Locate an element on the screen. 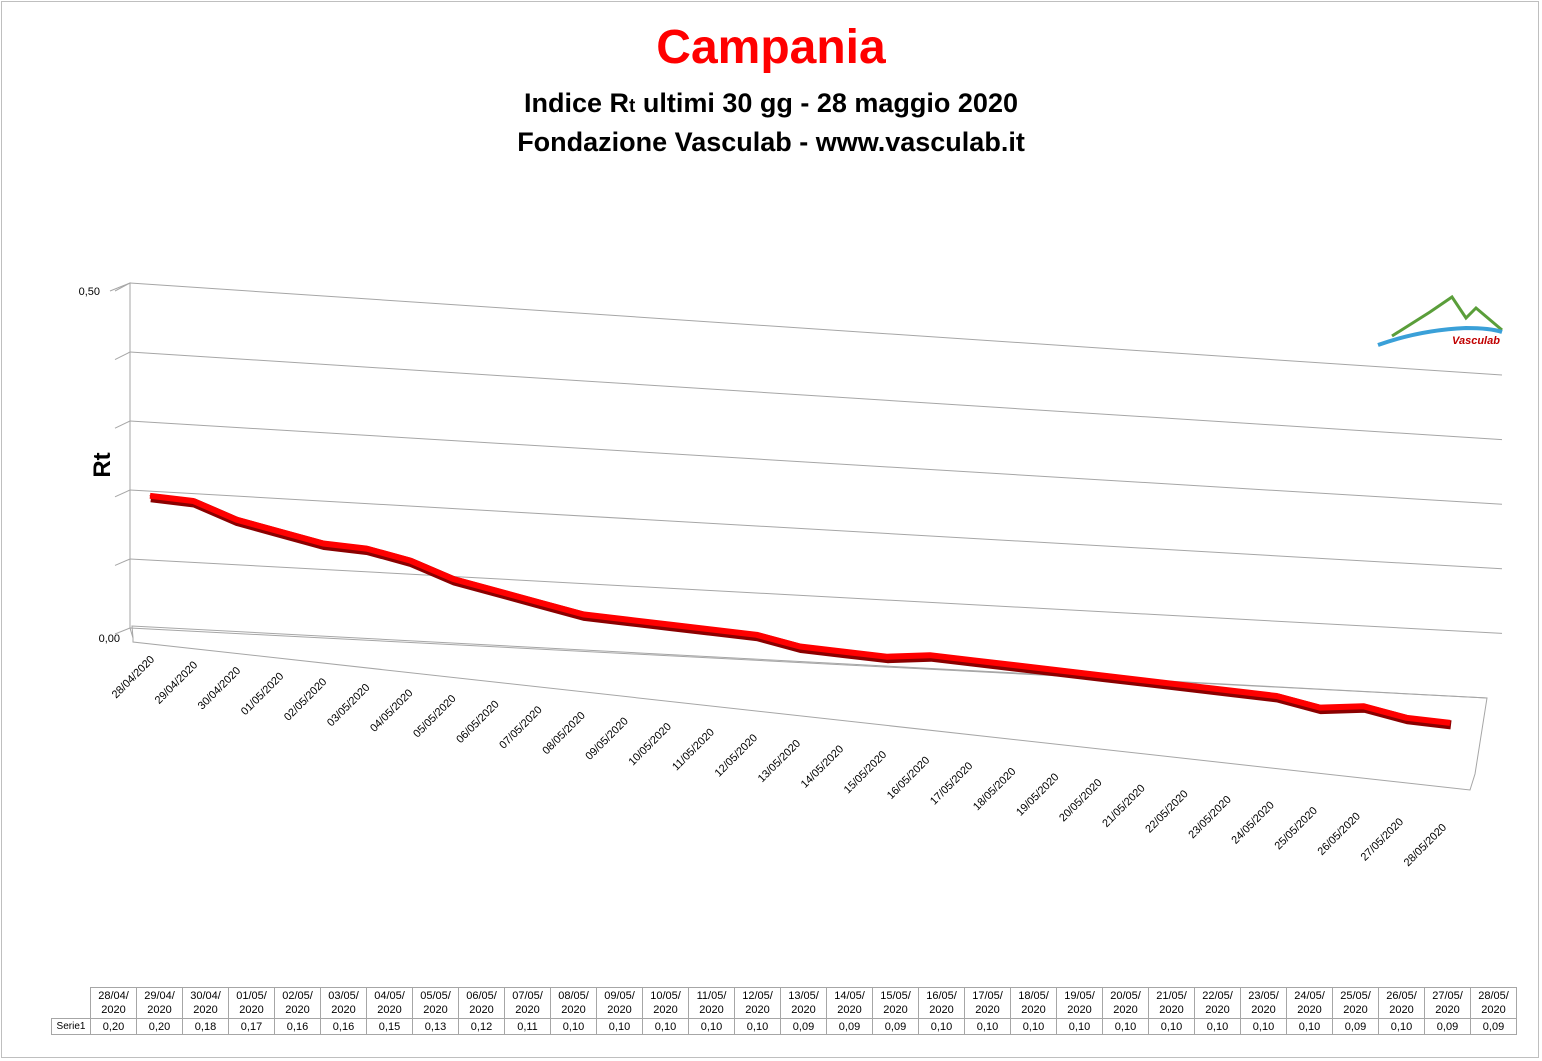 The height and width of the screenshot is (1061, 1542). x-tick-label: 07/05/2020 is located at coordinates (520, 727).